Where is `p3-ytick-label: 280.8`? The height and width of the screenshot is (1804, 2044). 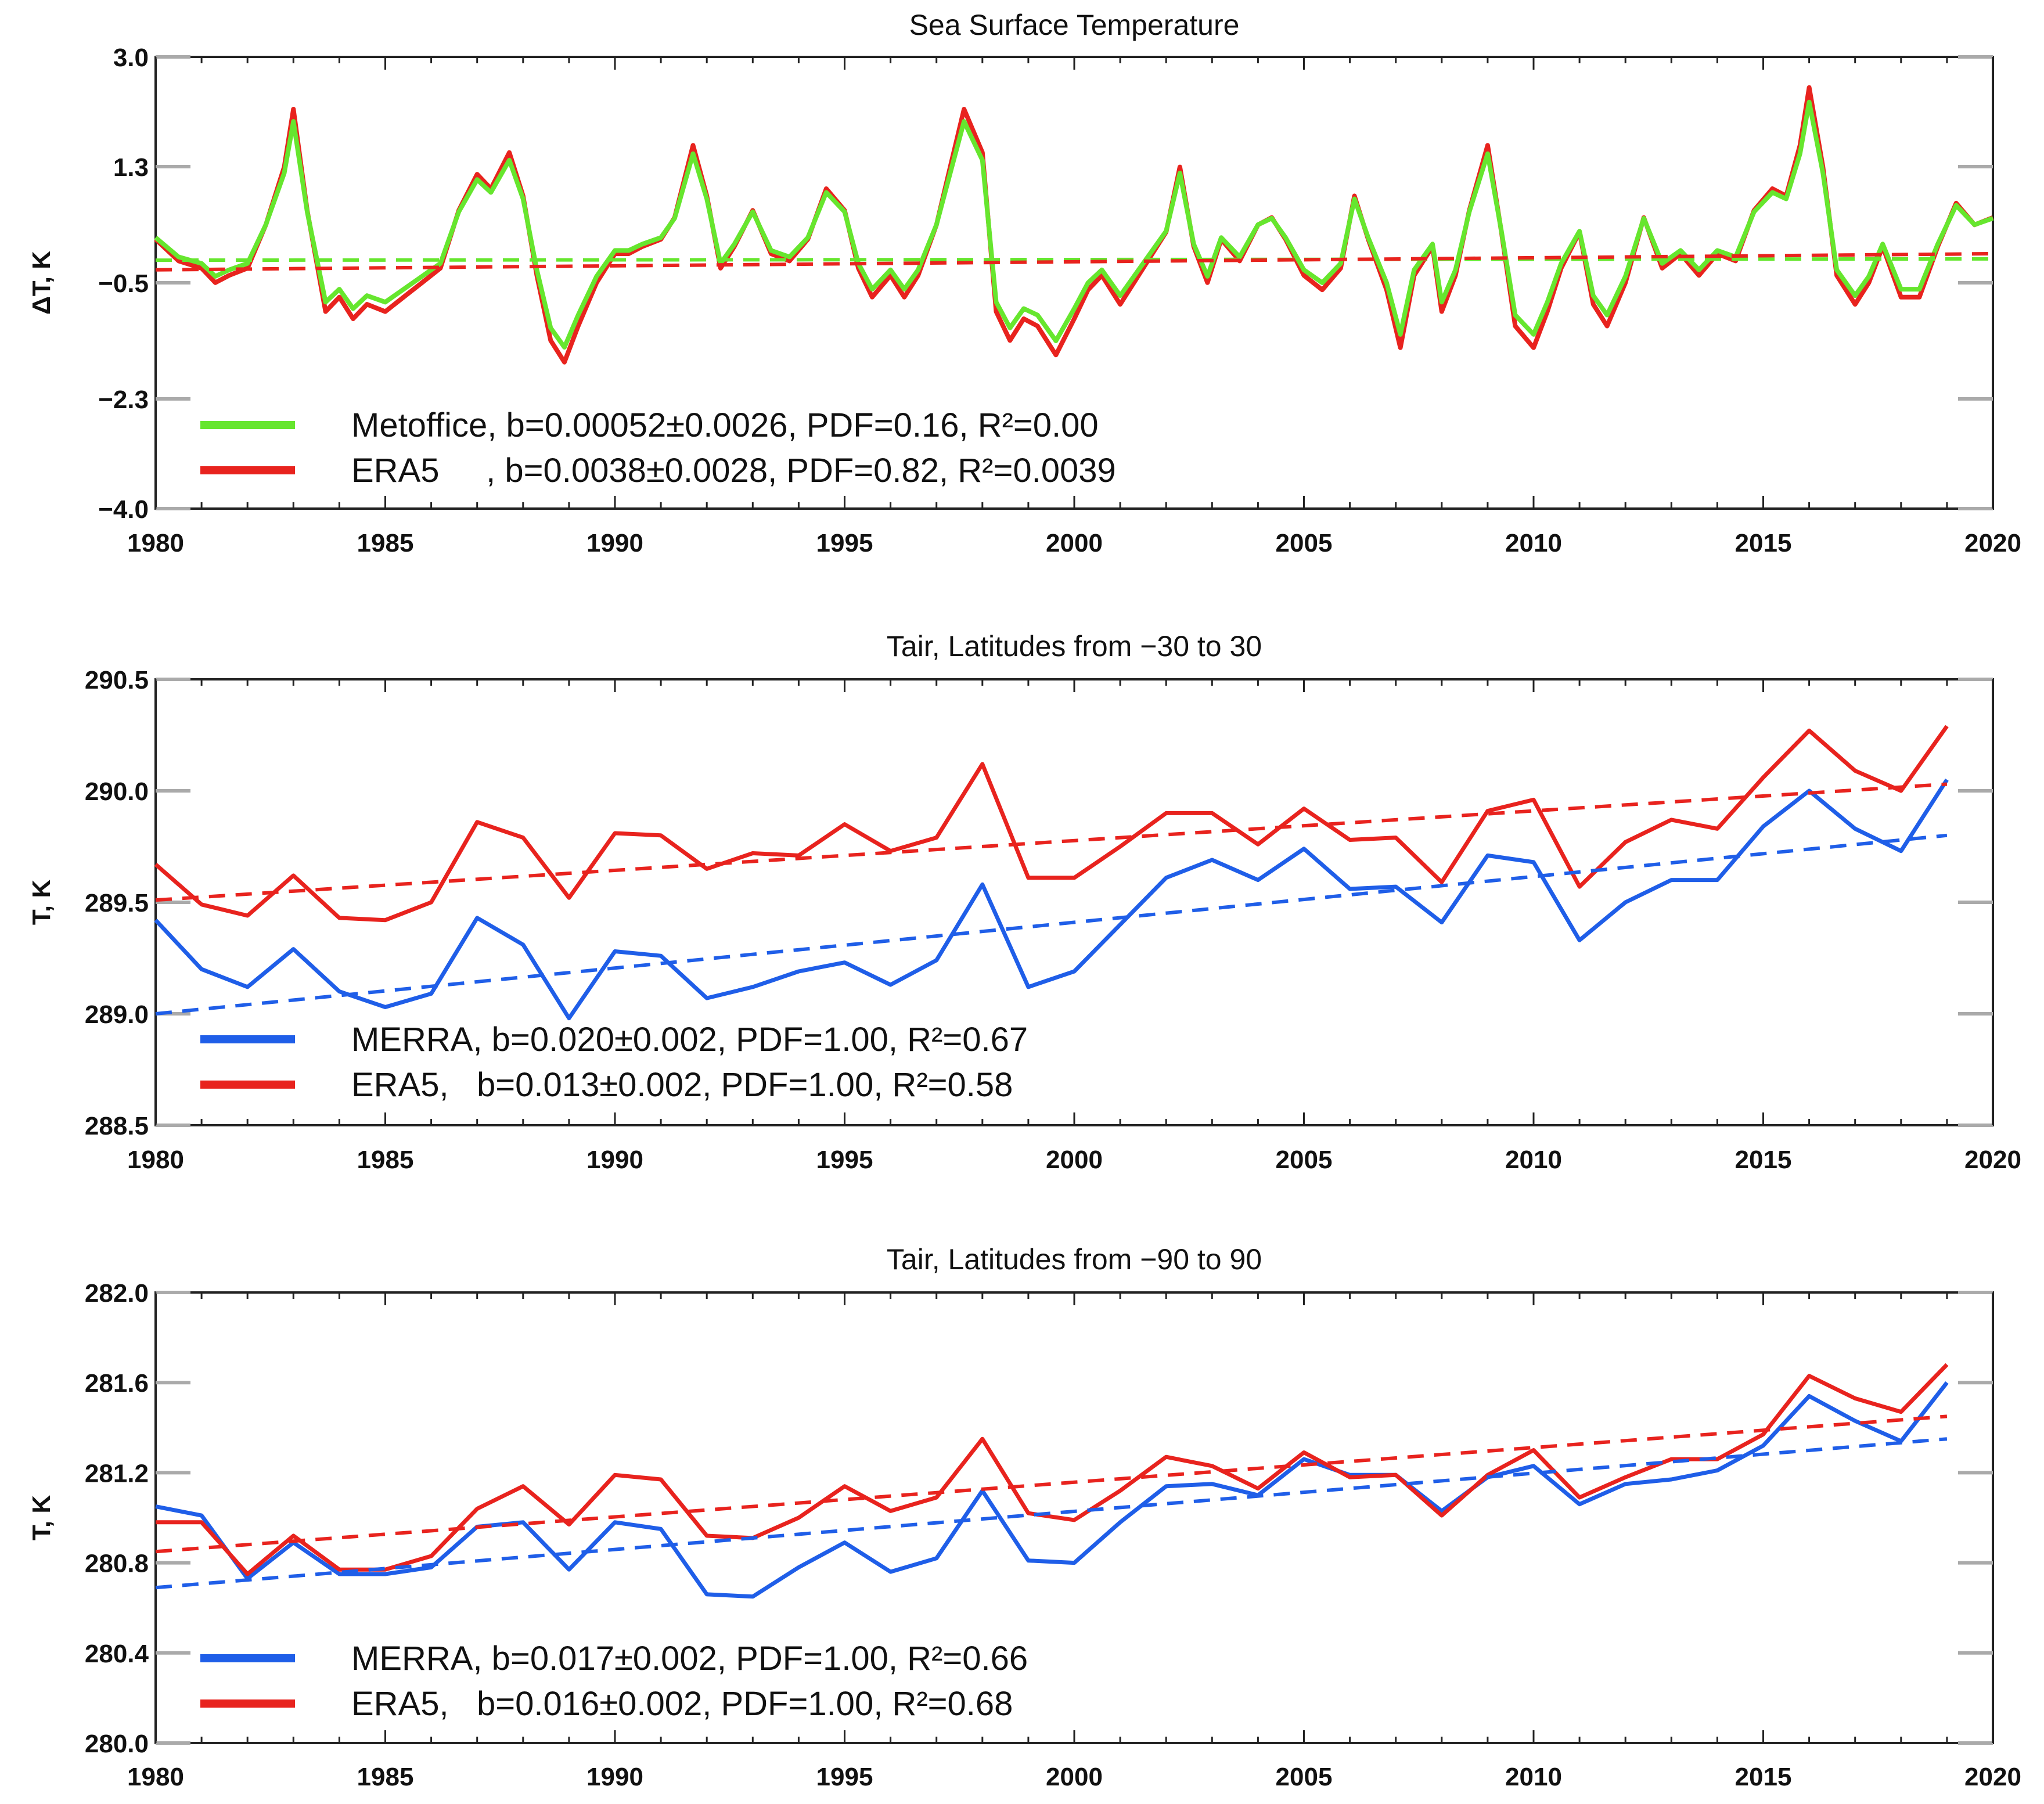 p3-ytick-label: 280.8 is located at coordinates (117, 1564).